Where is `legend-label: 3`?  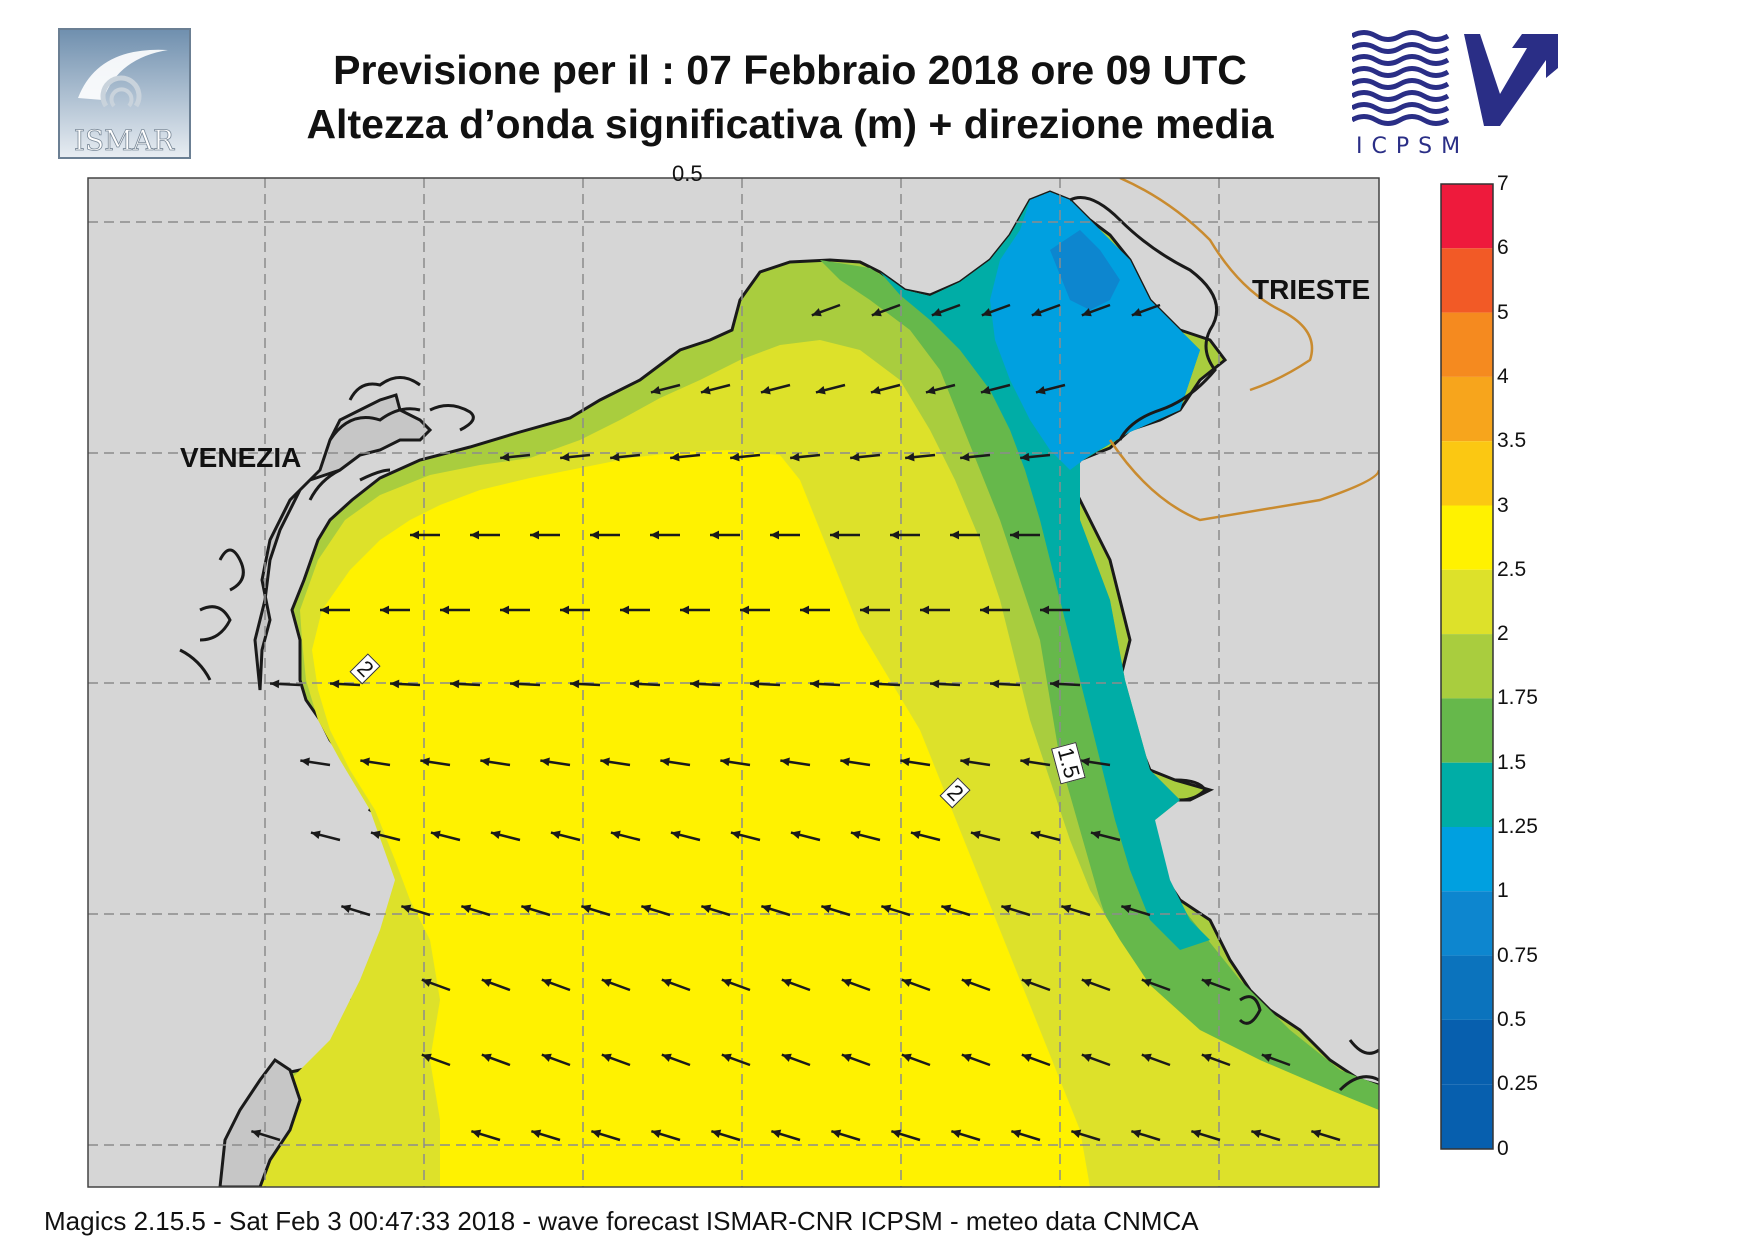
legend-label: 3 is located at coordinates (1503, 505).